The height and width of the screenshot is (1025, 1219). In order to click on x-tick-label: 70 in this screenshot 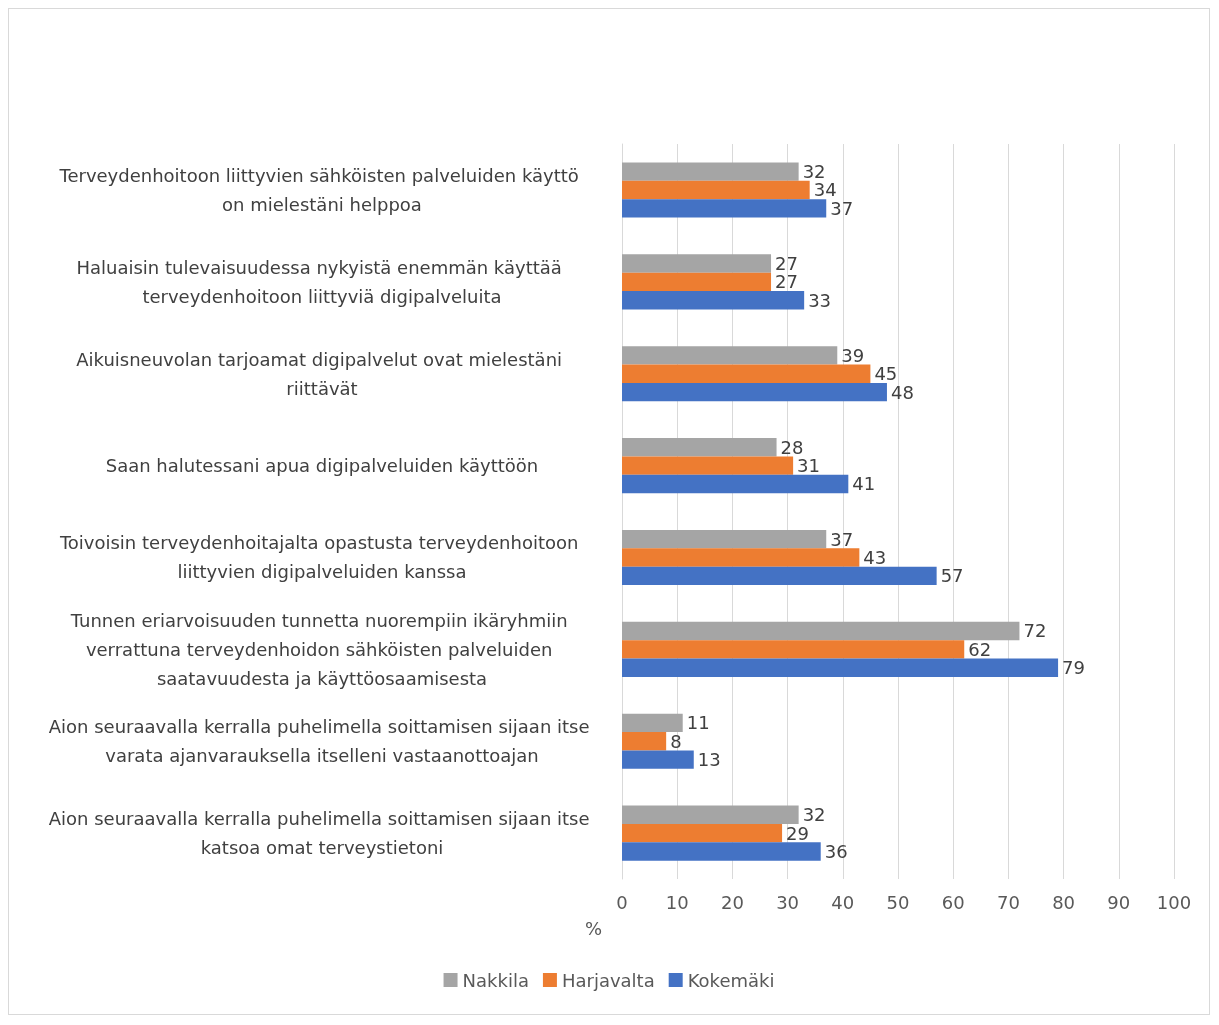, I will do `click(1008, 902)`.